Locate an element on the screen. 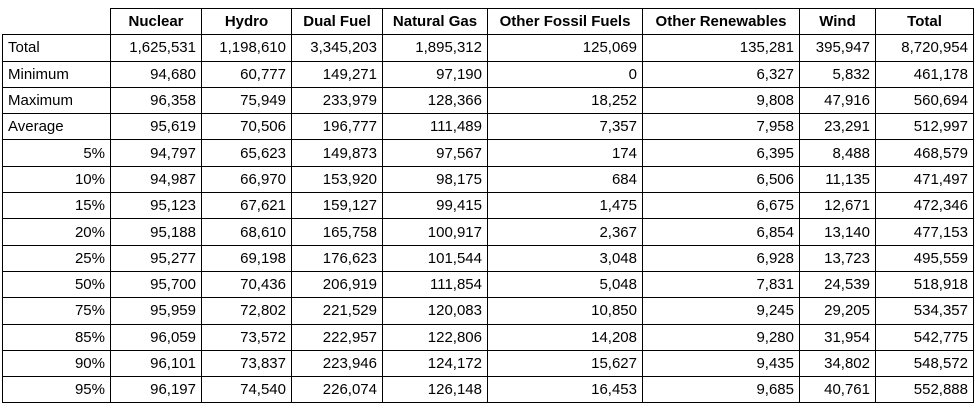 Image resolution: width=975 pixels, height=409 pixels. column-header: Nuclear is located at coordinates (156, 21).